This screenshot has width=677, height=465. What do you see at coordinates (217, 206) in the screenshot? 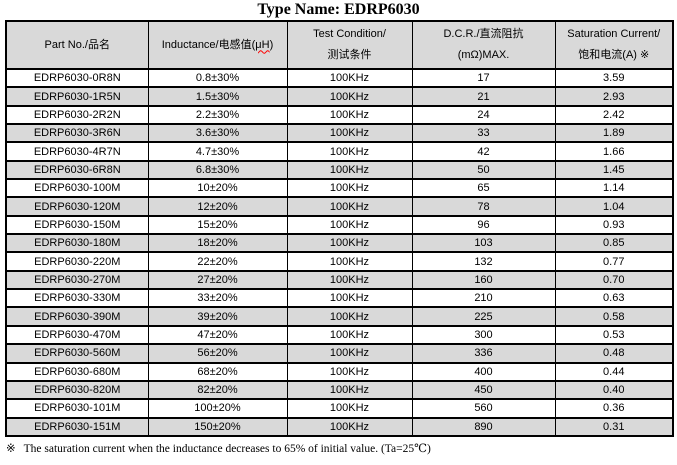
I see `inductance-cell: 12±20%` at bounding box center [217, 206].